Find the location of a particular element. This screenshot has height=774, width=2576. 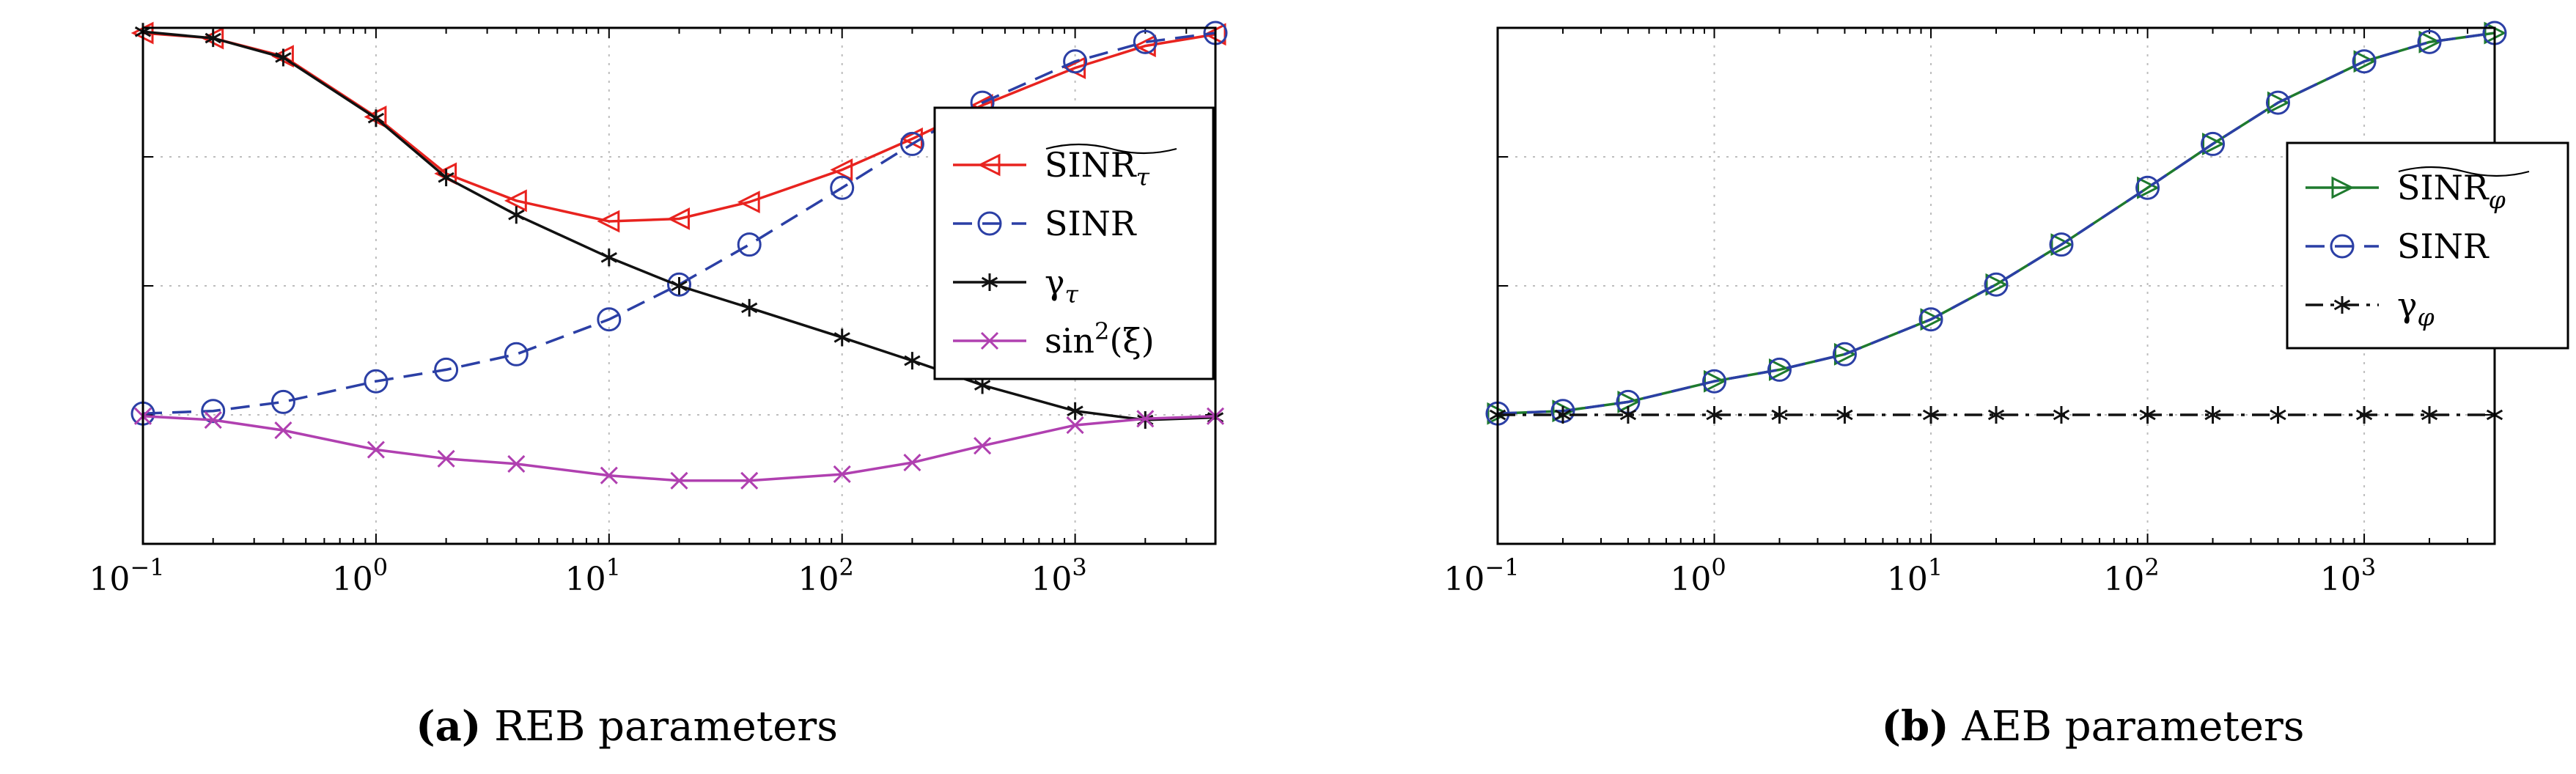

series-gamma_phi is located at coordinates (1996, 415).